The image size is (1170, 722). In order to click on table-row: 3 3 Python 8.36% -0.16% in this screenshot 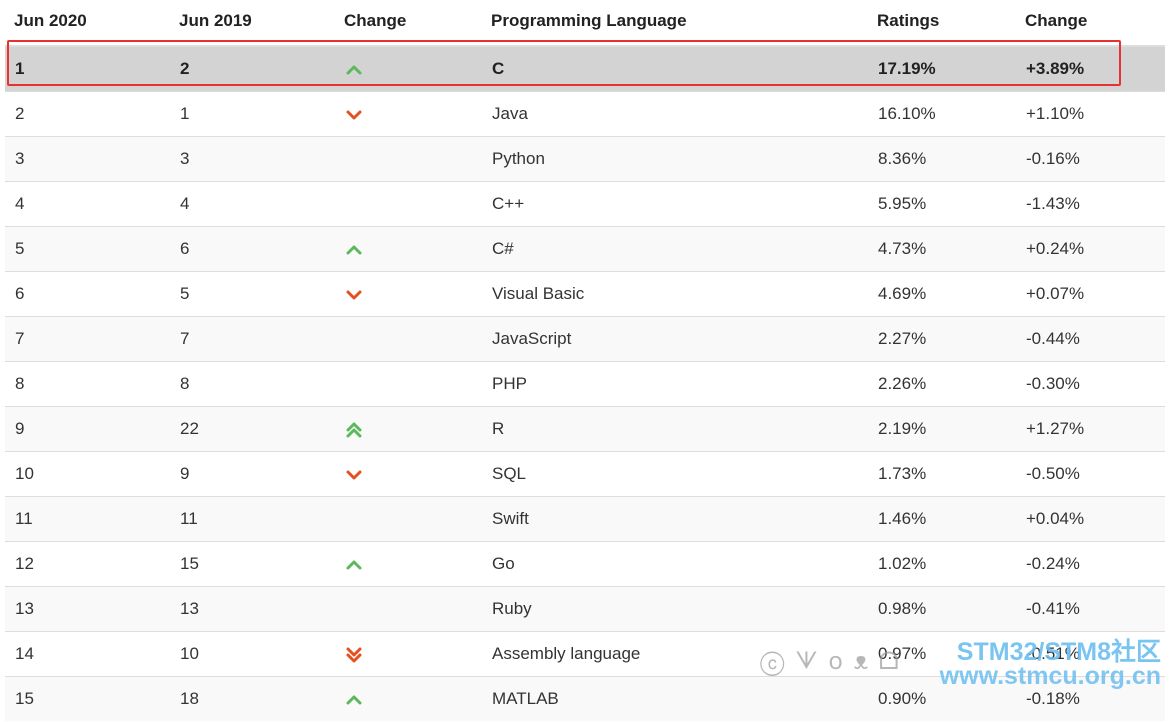, I will do `click(585, 159)`.